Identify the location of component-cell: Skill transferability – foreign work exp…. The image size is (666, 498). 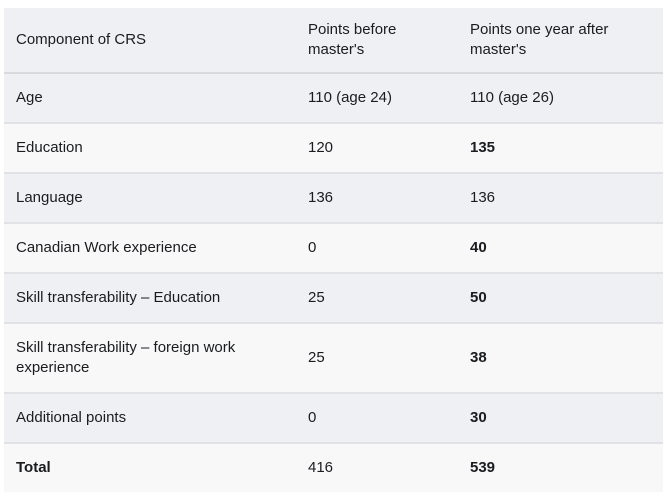
(126, 357).